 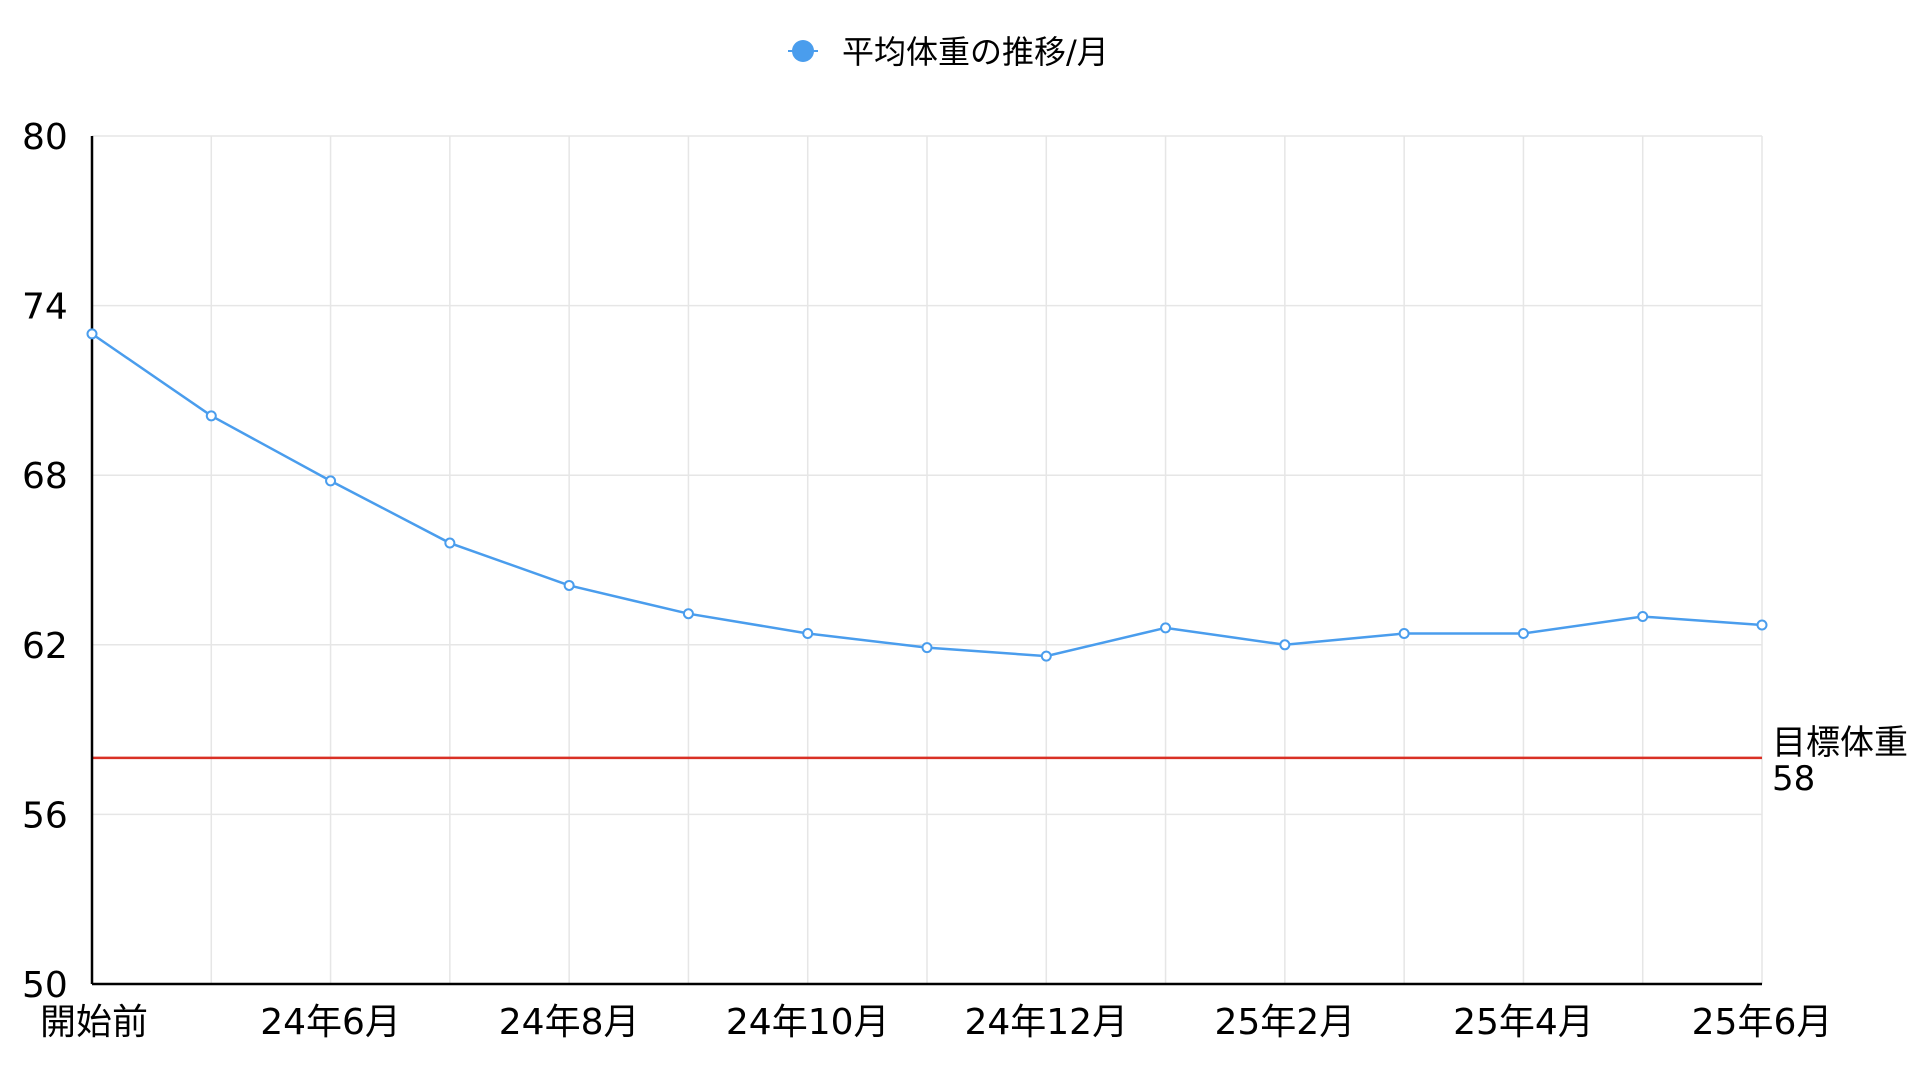 What do you see at coordinates (1523, 1022) in the screenshot?
I see `x-tick-label: 25年4月` at bounding box center [1523, 1022].